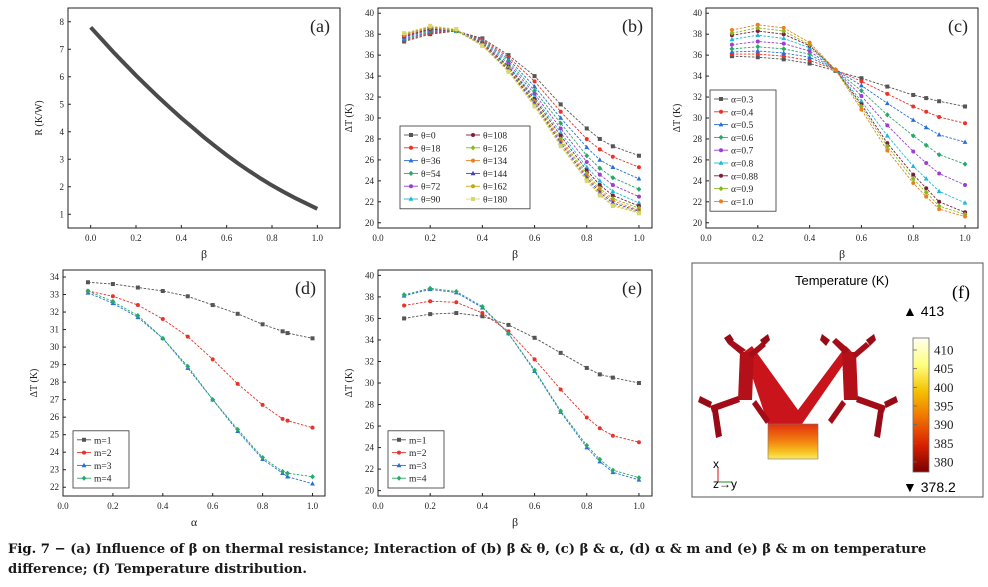 This screenshot has width=988, height=587. I want to click on x-tick-label-c: 0.0, so click(706, 238).